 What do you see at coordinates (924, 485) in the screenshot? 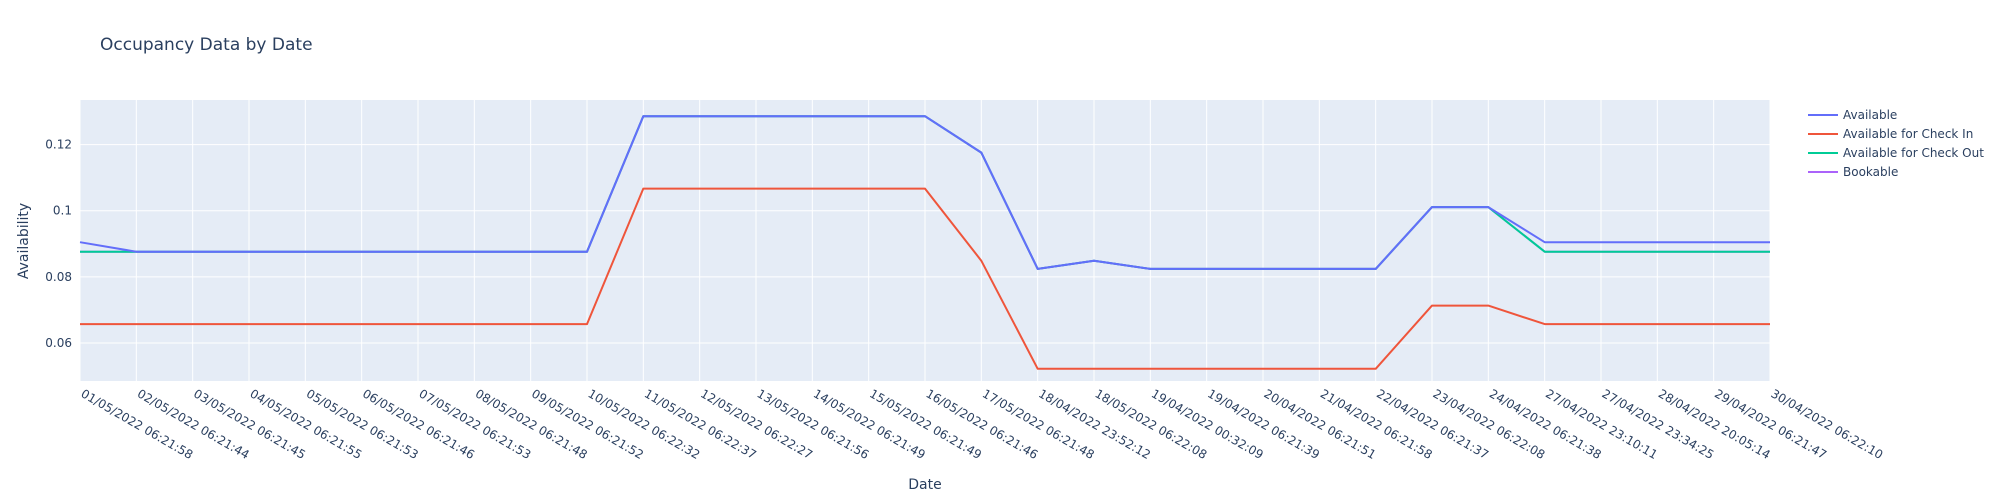
I see `x-axis-title: Date` at bounding box center [924, 485].